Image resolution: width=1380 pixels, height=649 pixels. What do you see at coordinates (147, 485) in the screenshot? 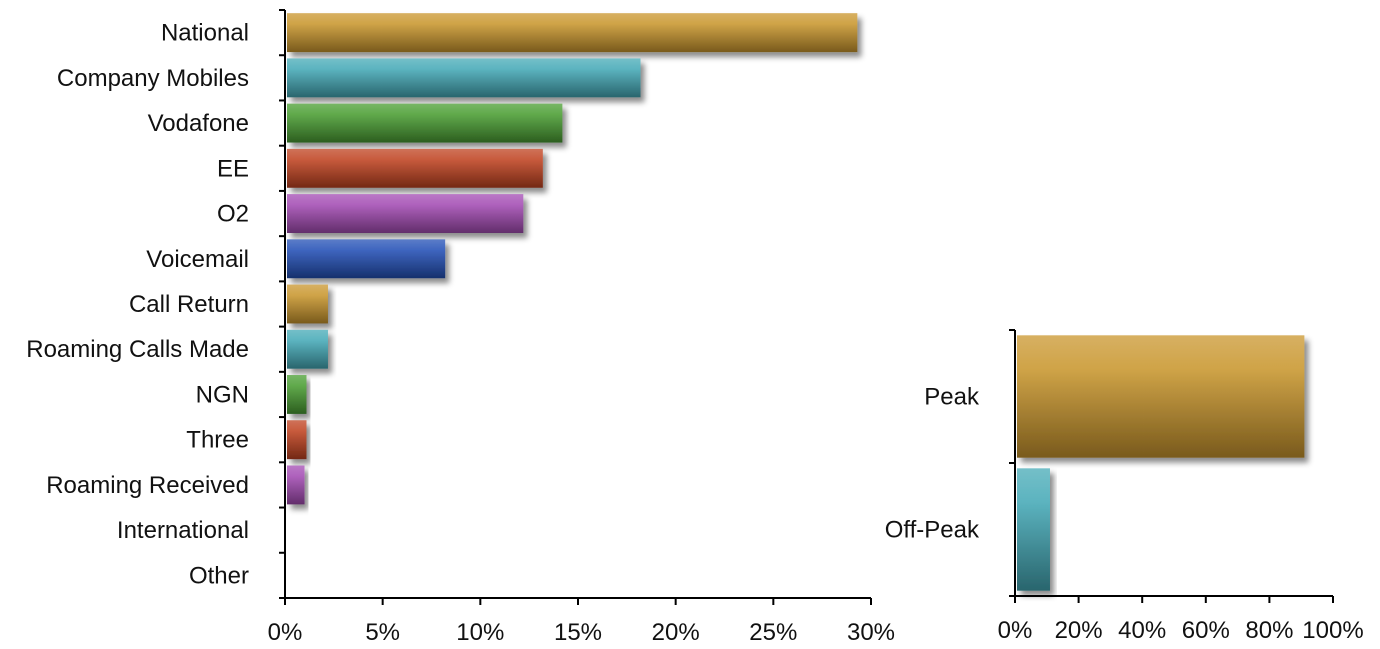
I see `category-label: Roaming Received` at bounding box center [147, 485].